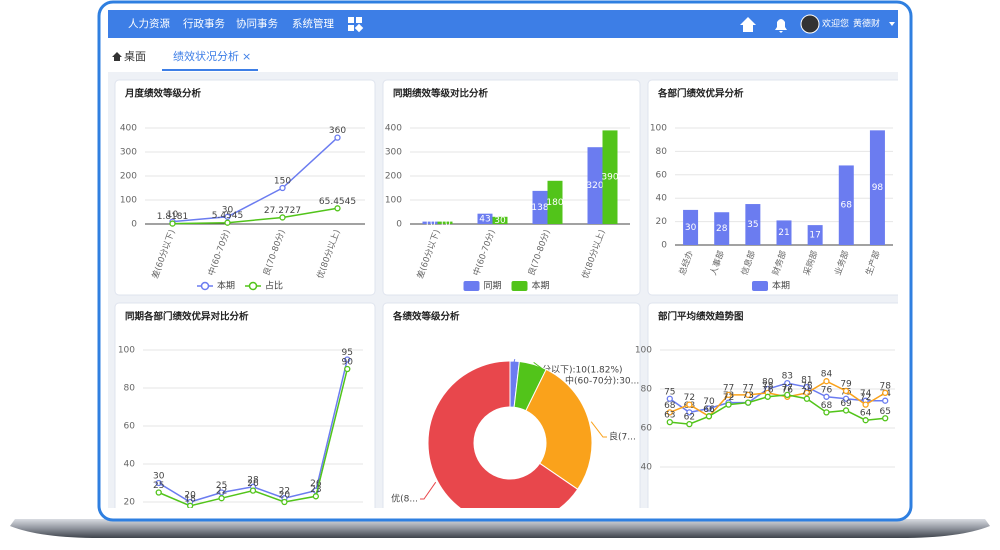  Describe the element at coordinates (284, 492) in the screenshot. I see `data-label: 22` at that location.